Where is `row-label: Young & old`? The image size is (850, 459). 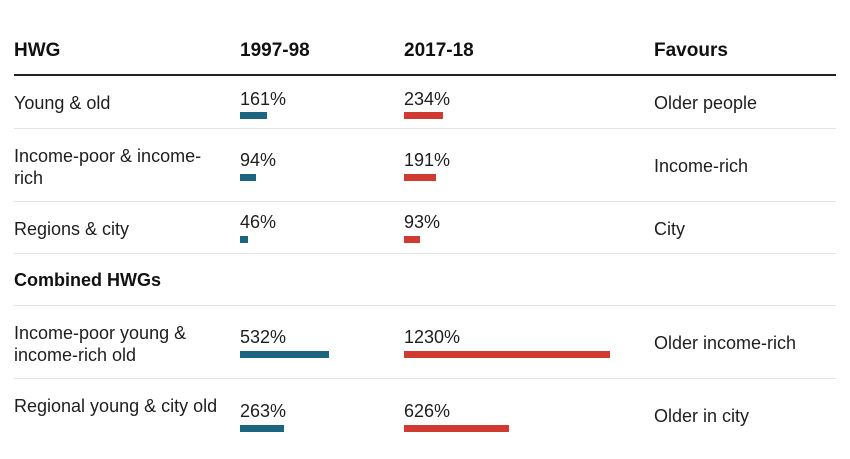
row-label: Young & old is located at coordinates (62, 103).